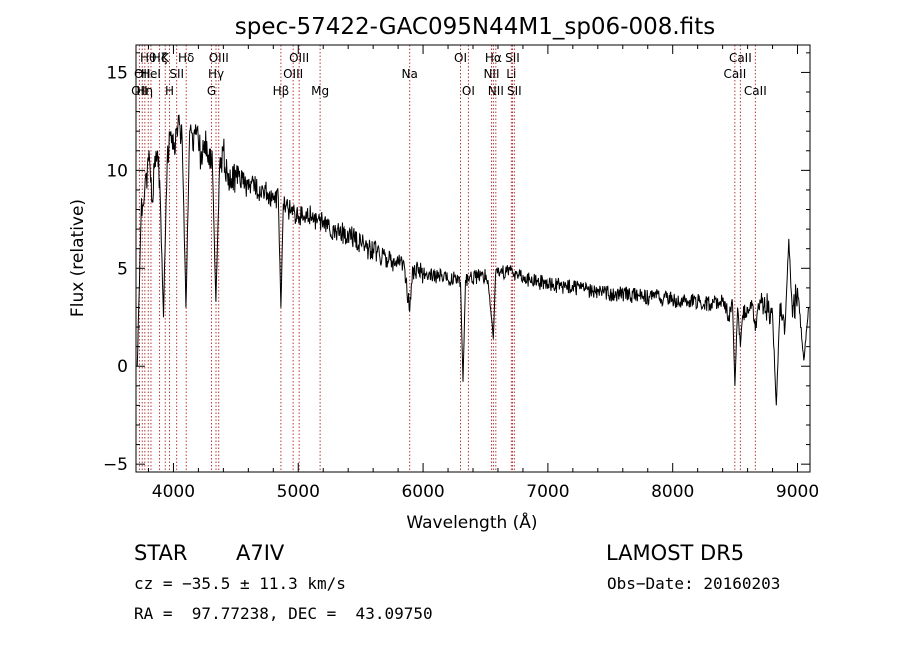 This screenshot has height=649, width=900. I want to click on y-tick-label: 10, so click(117, 171).